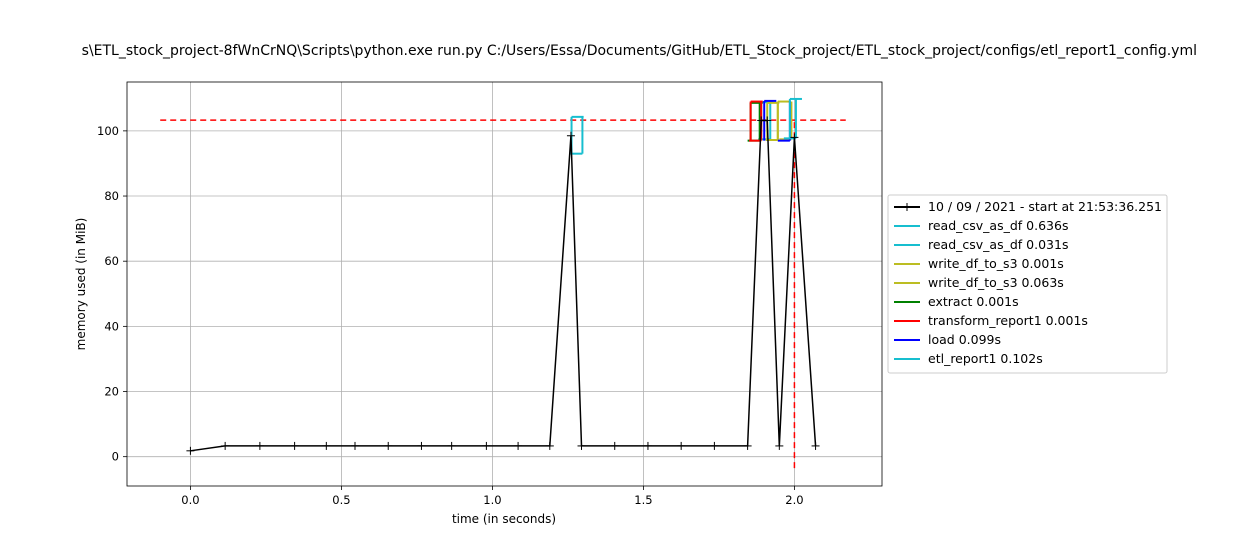  I want to click on x-tick-label: 0.5, so click(341, 500).